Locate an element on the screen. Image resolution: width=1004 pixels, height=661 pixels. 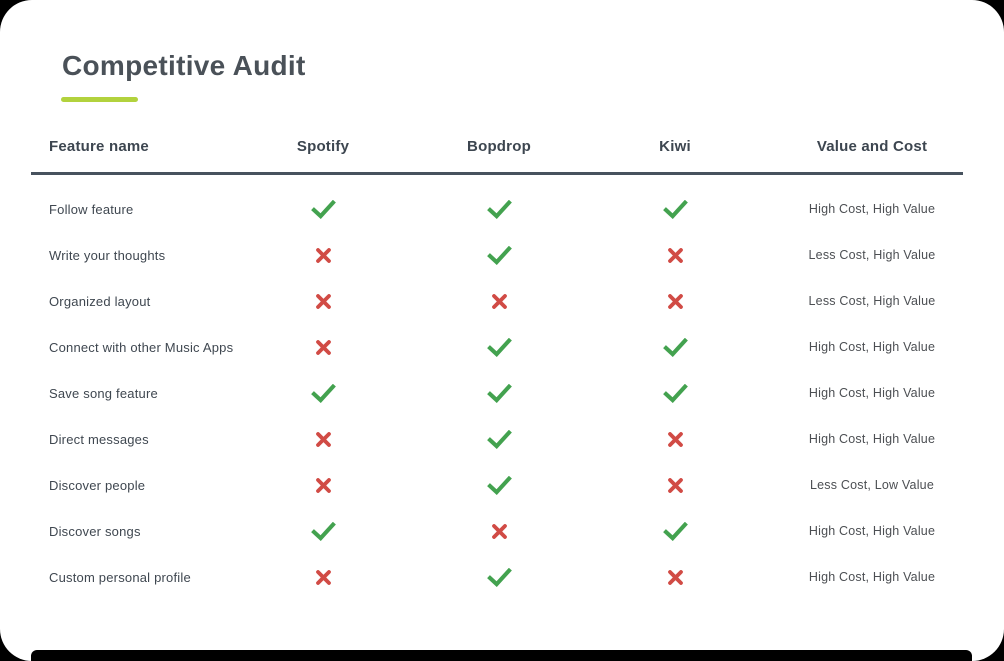
bottom-bar is located at coordinates (501, 655).